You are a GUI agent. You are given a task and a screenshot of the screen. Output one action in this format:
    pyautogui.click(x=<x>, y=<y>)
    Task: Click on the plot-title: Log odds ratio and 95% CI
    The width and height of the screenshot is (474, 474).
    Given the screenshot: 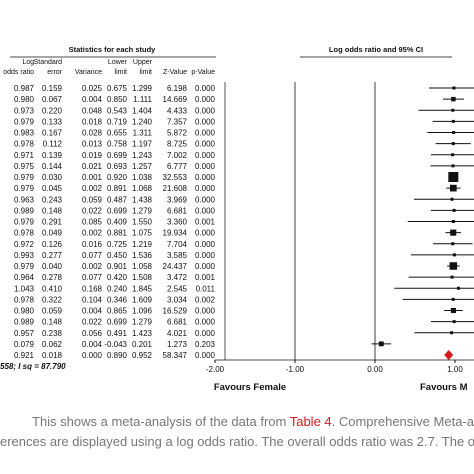 What is the action you would take?
    pyautogui.click(x=376, y=49)
    